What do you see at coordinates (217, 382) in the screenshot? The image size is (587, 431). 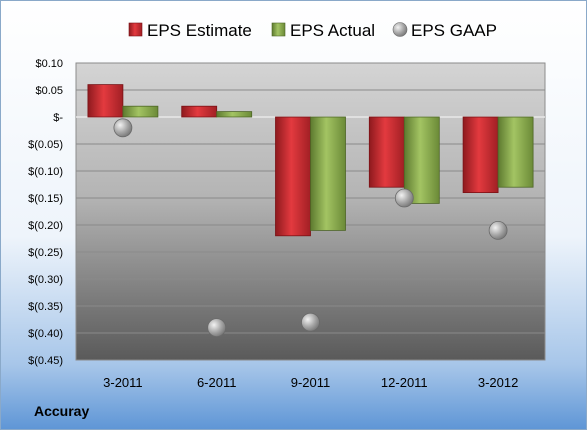 I see `x-tick-label: 6-2011` at bounding box center [217, 382].